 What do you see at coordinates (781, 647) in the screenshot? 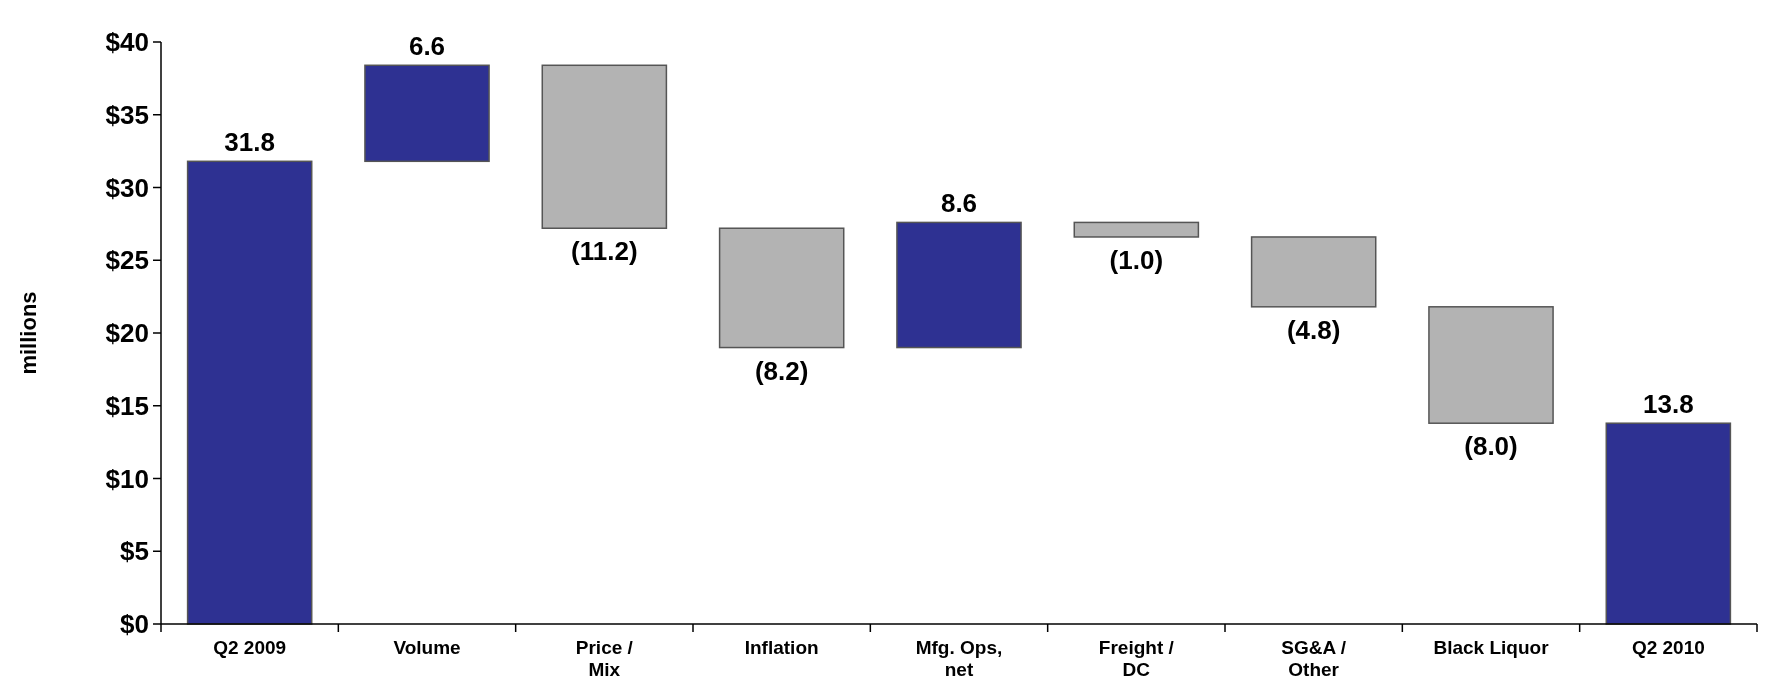
I see `x-tick-label: Inflation` at bounding box center [781, 647].